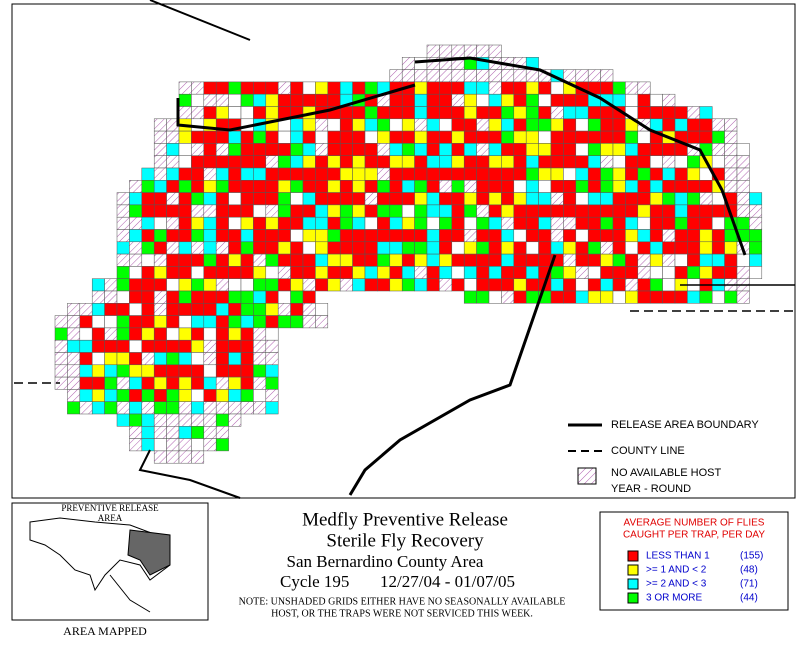 The width and height of the screenshot is (798, 646). What do you see at coordinates (676, 584) in the screenshot?
I see `legend-label: >= 2 AND < 3` at bounding box center [676, 584].